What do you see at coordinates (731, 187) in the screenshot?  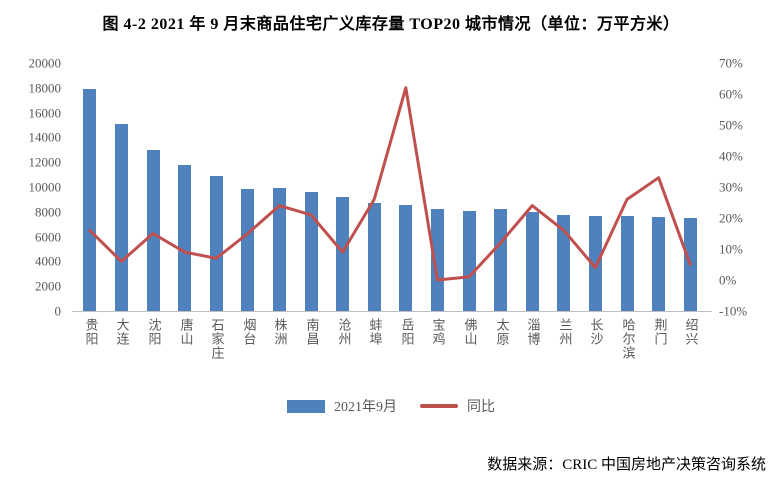 I see `y-axis-tick-right: 30%` at bounding box center [731, 187].